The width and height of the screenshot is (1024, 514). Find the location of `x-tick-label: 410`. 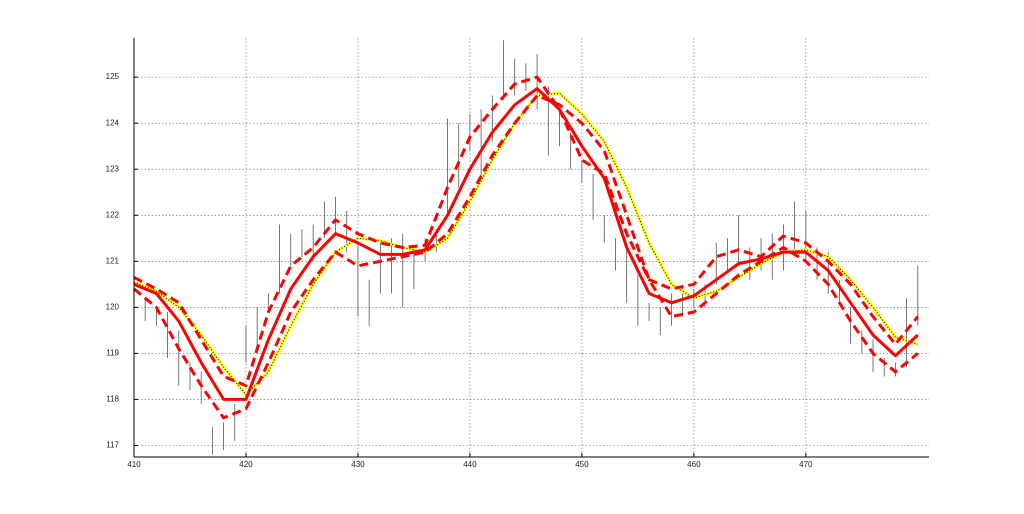

x-tick-label: 410 is located at coordinates (134, 464).